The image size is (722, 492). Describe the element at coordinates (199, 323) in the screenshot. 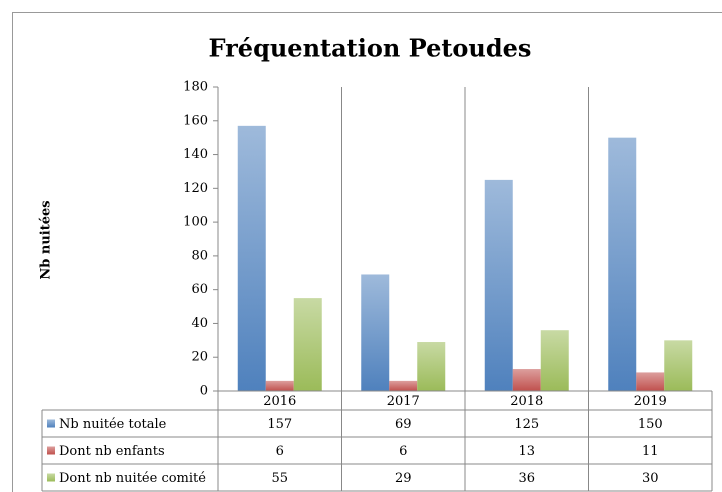

I see `y-tick-label: 40` at that location.